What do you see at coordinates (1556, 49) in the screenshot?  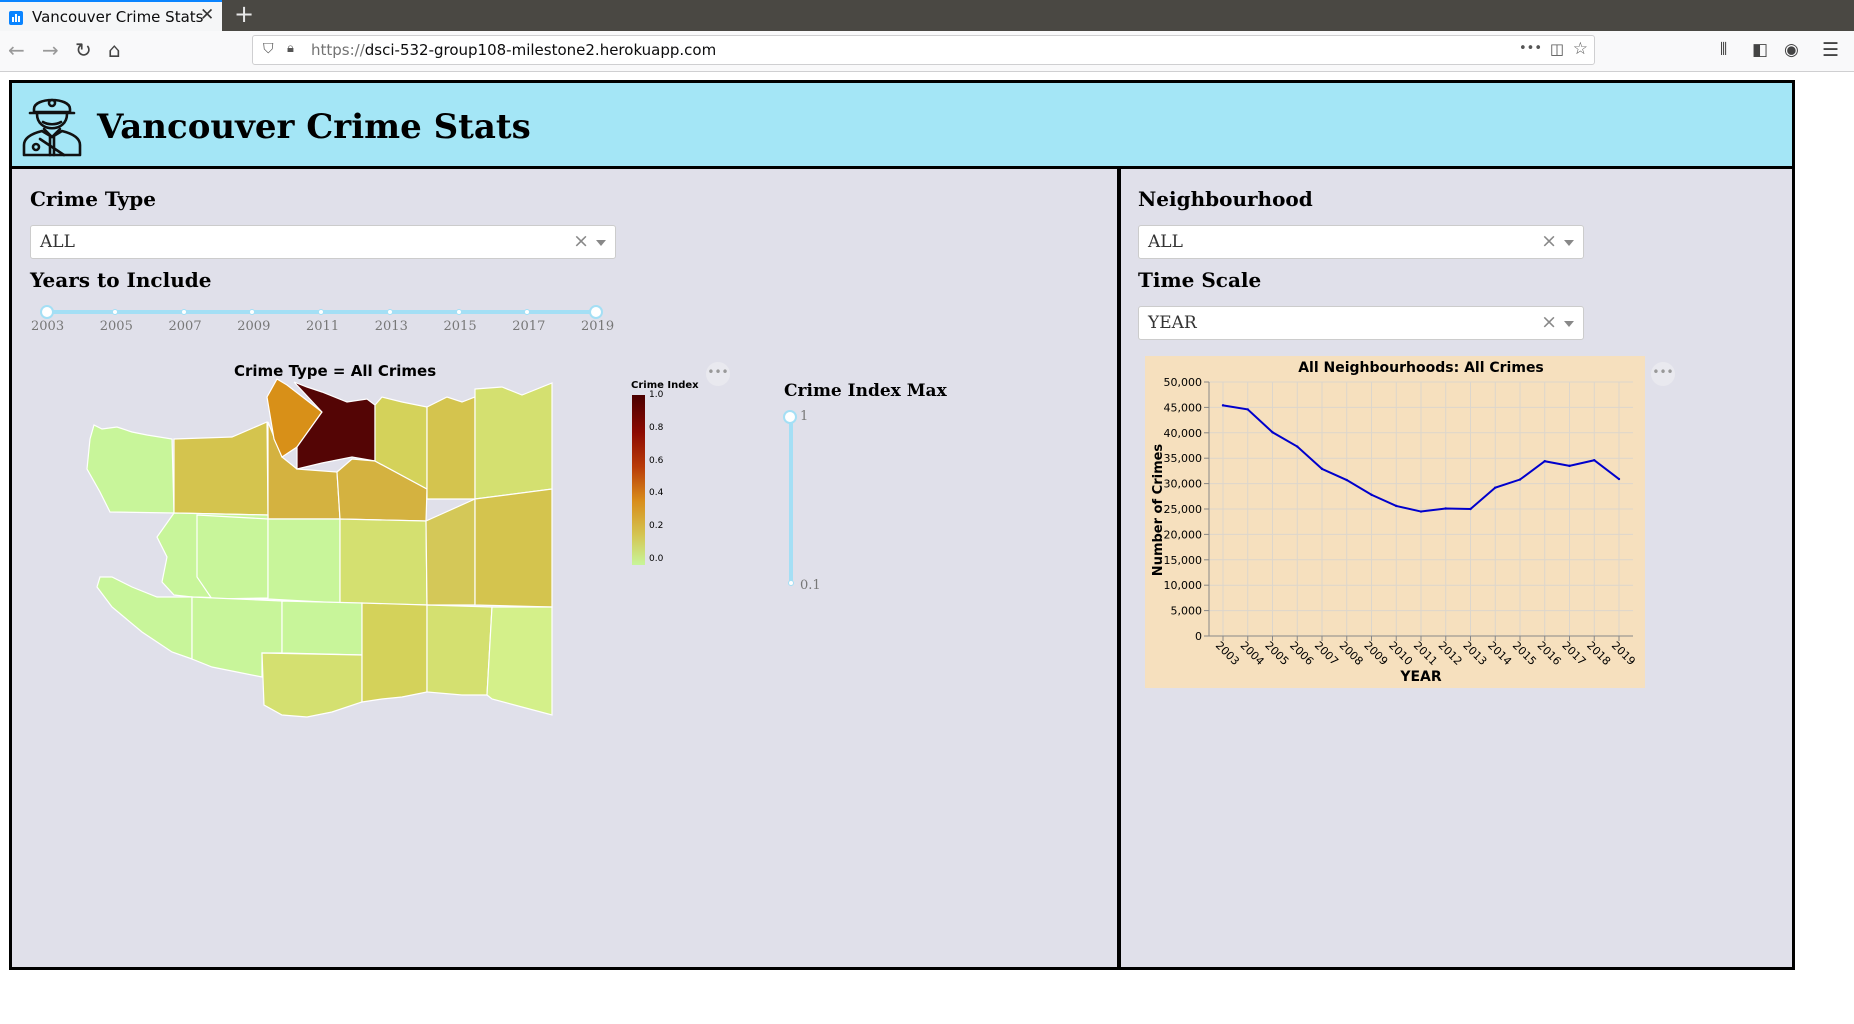 I see `pocket-icon: ◫` at bounding box center [1556, 49].